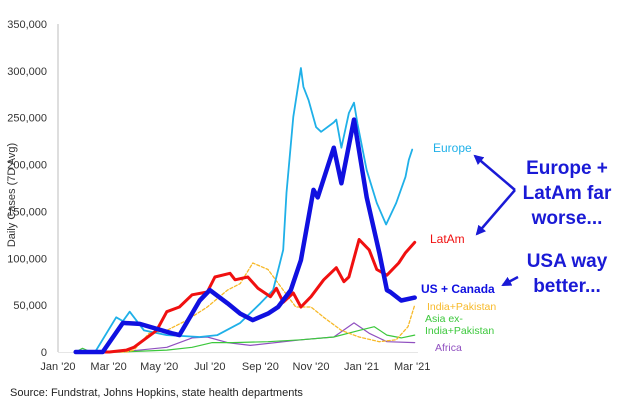 The width and height of the screenshot is (624, 407). I want to click on x-tick-label: Jan '21, so click(361, 367).